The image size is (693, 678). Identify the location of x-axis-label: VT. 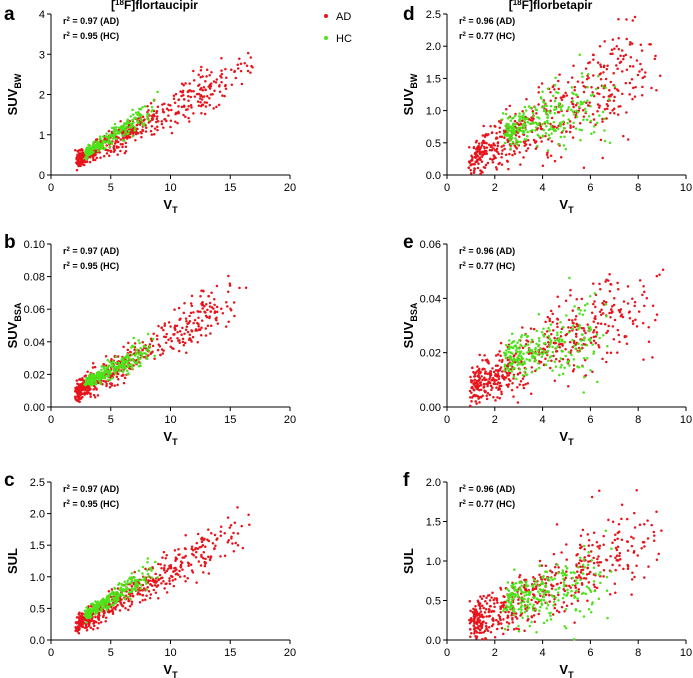
(566, 438).